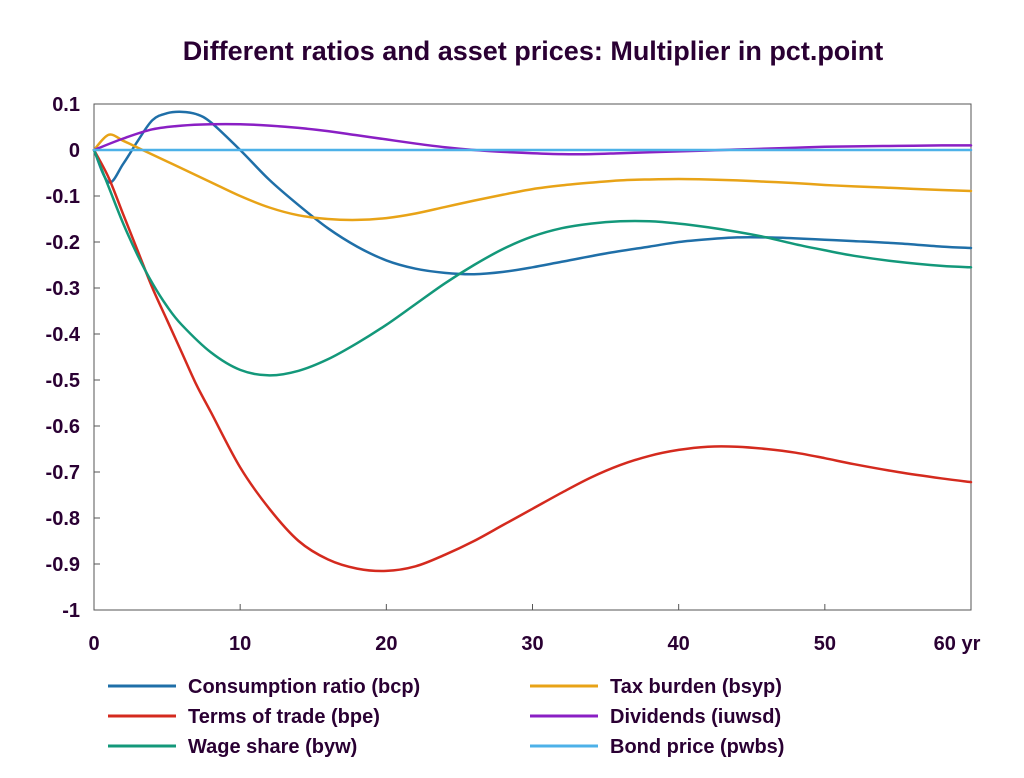 The image size is (1024, 778). I want to click on x-tick-label: 0, so click(93, 644).